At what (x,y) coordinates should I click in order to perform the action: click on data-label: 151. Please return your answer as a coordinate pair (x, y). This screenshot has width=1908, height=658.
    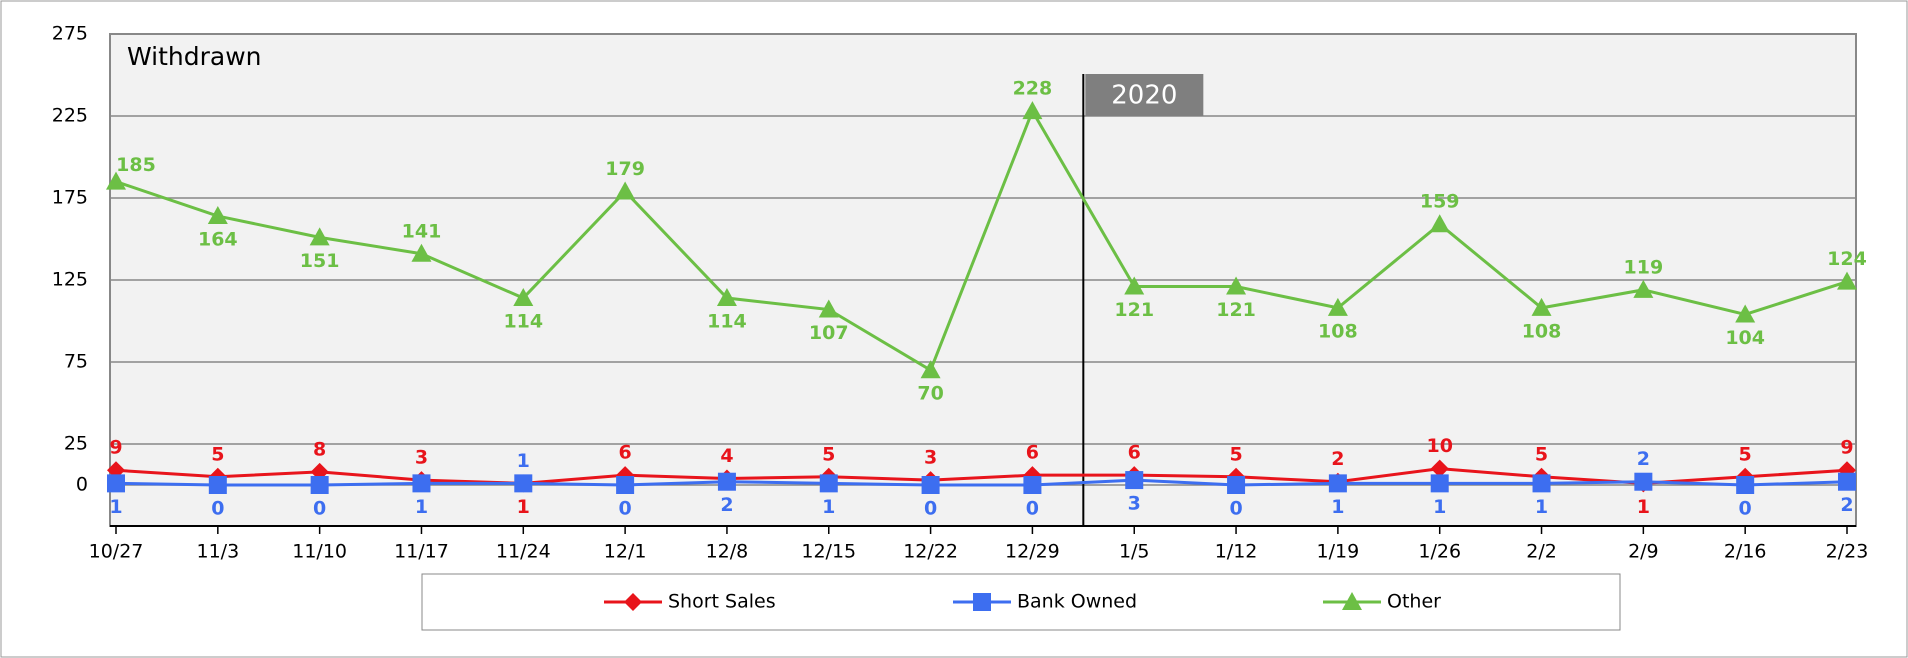
    Looking at the image, I should click on (320, 261).